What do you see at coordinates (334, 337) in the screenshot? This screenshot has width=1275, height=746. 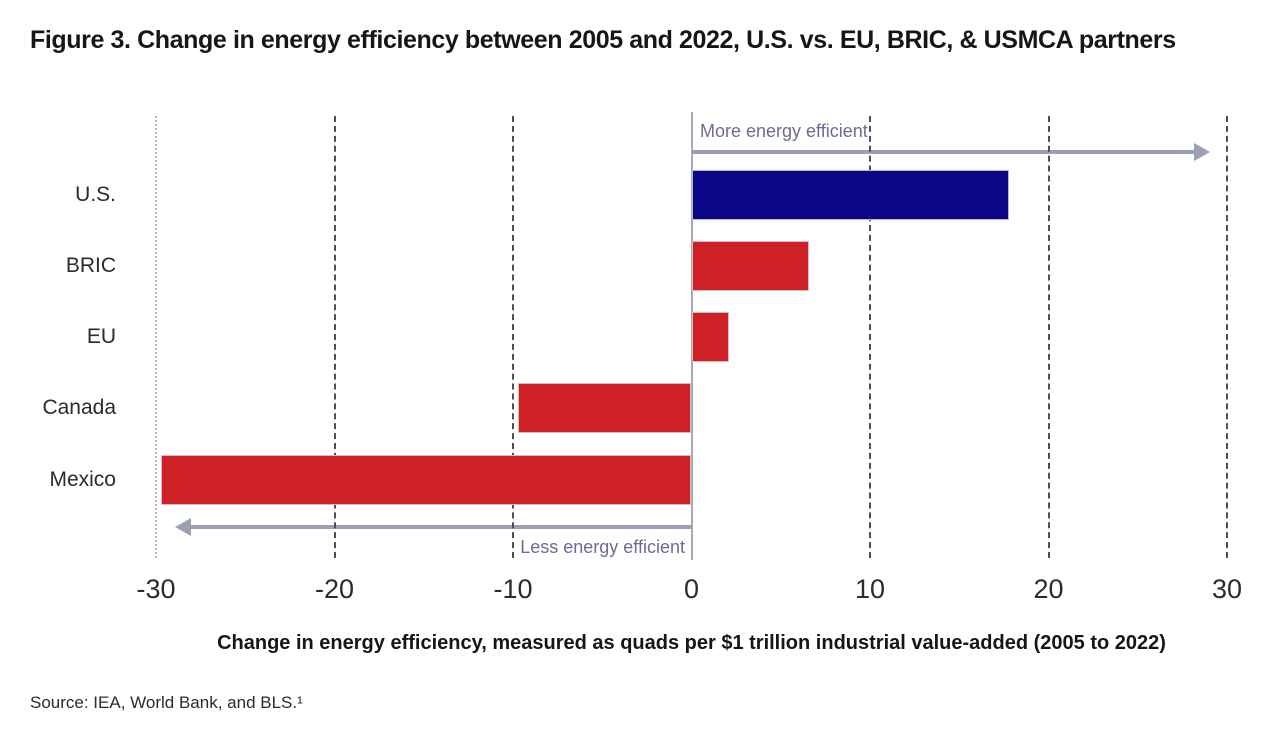 I see `gridline--20` at bounding box center [334, 337].